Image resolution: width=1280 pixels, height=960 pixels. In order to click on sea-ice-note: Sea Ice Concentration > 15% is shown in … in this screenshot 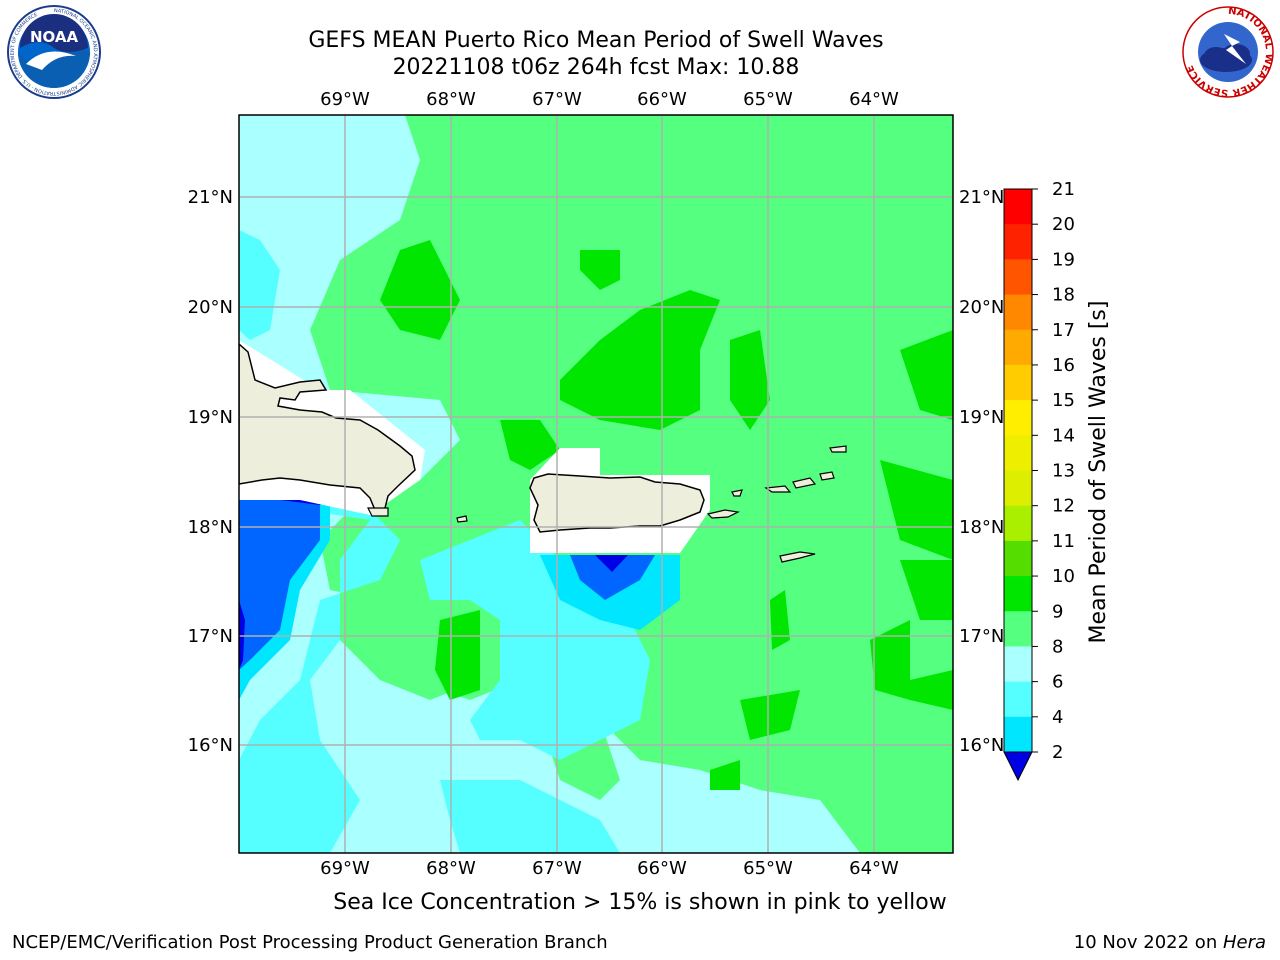, I will do `click(640, 902)`.